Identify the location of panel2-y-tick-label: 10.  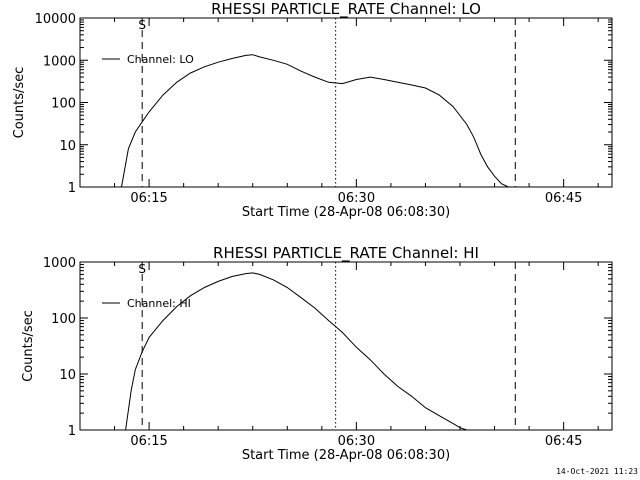
(67, 375).